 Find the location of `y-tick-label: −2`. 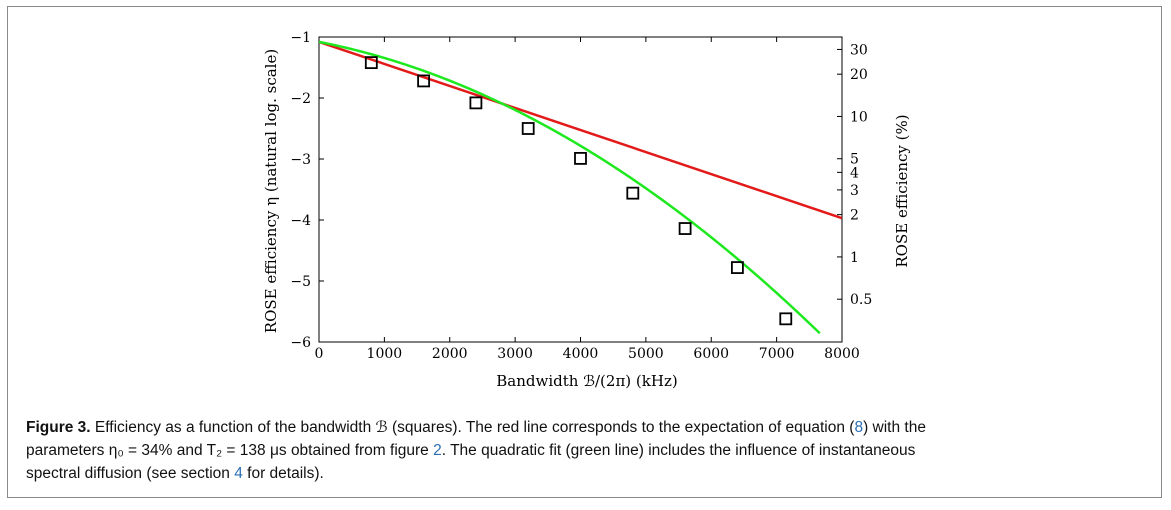

y-tick-label: −2 is located at coordinates (300, 99).